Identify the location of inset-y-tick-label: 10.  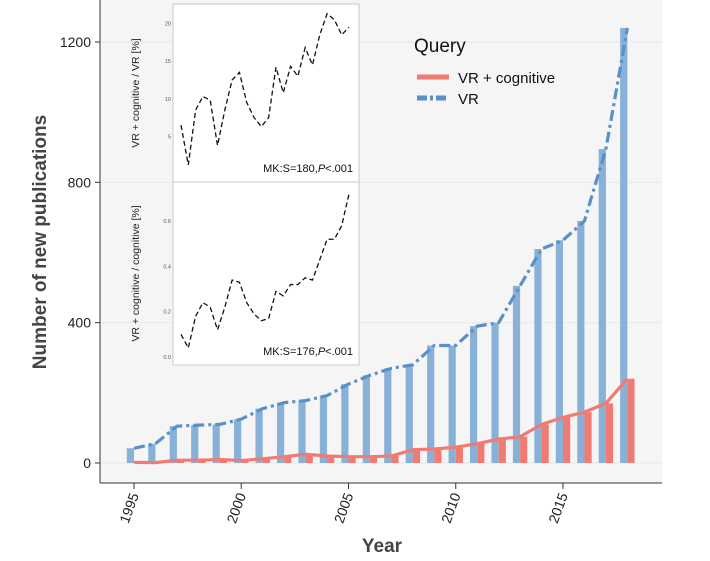
(168, 100).